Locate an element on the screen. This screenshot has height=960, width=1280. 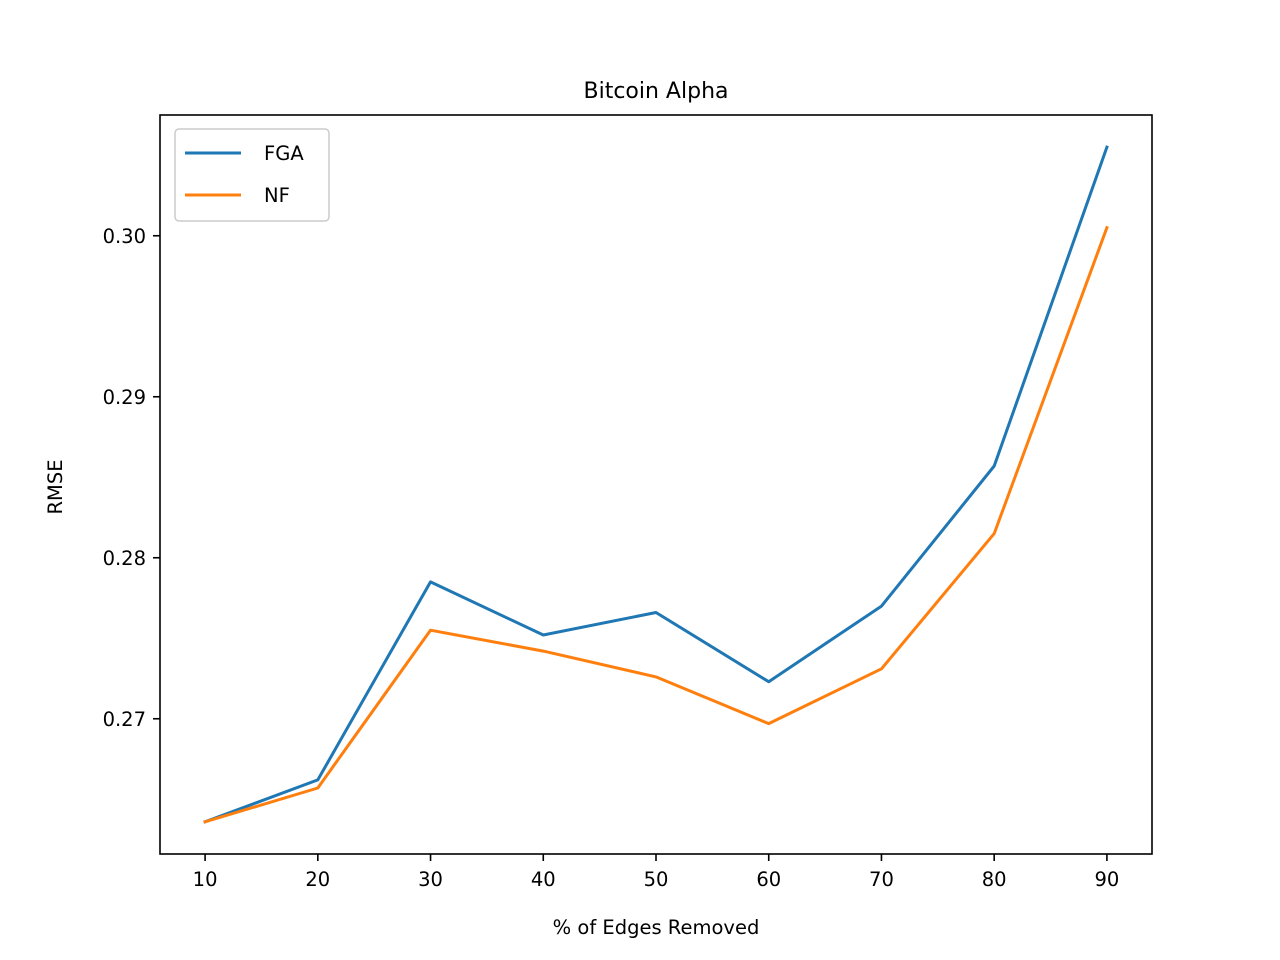
x-axis: 10 20 30 40 50 60 70 80 90 is located at coordinates (656, 872).